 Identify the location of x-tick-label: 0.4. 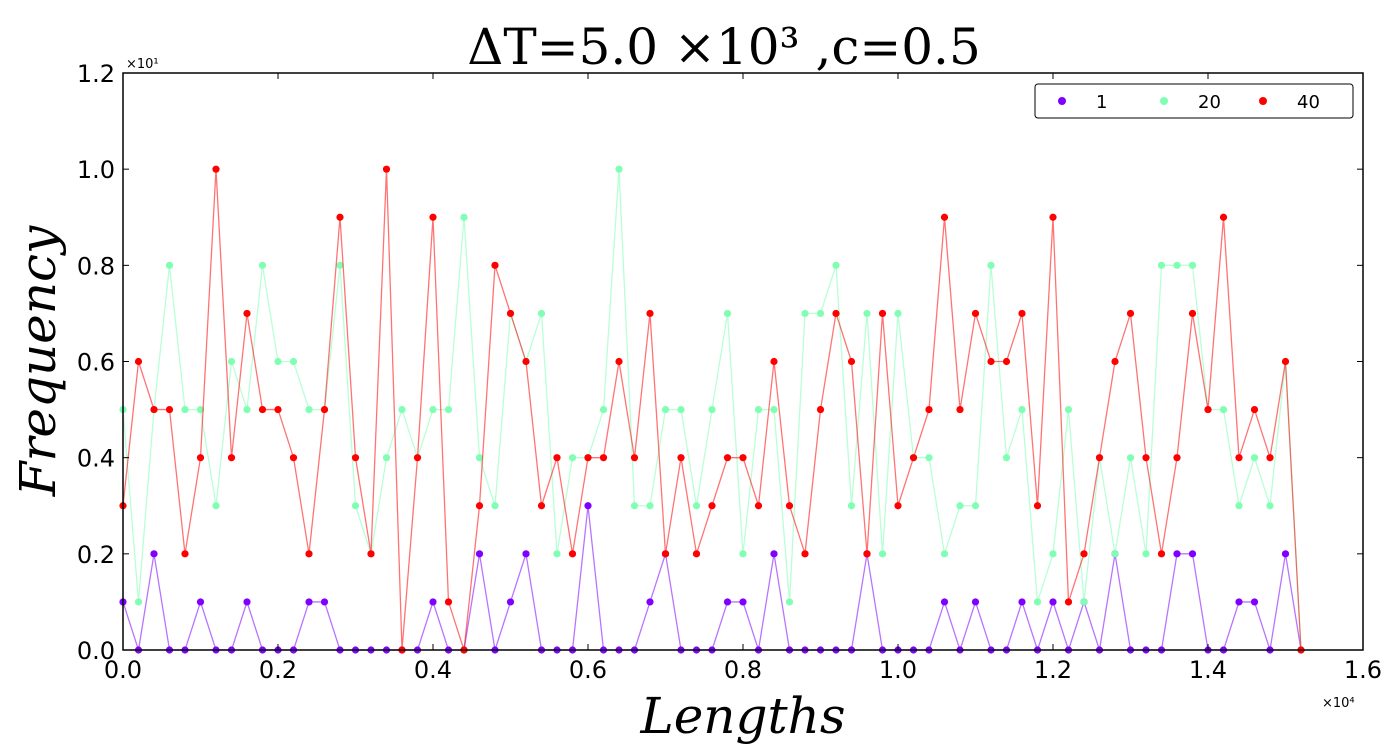
(433, 670).